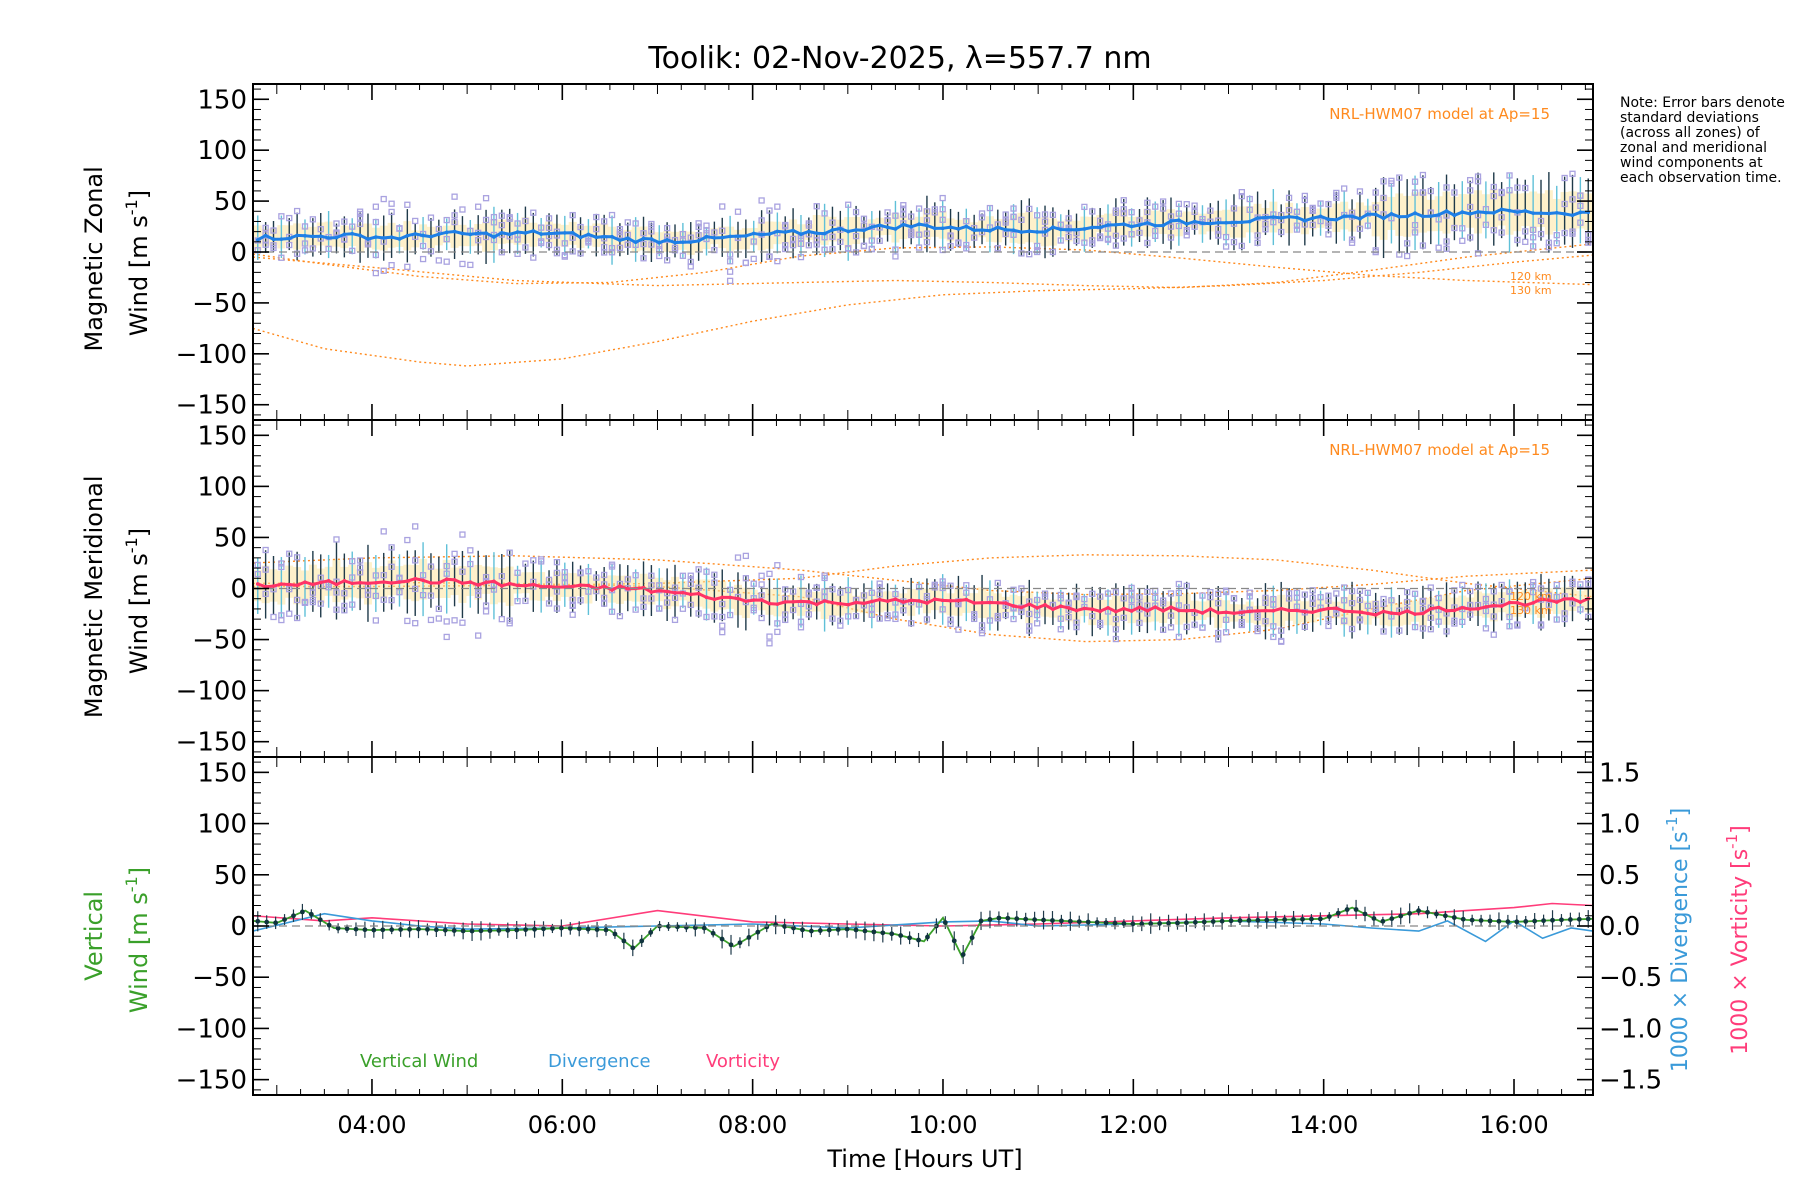 This screenshot has width=1800, height=1200. I want to click on divergence-ylabel-text: 1000 × Divergence [s, so click(1680, 951).